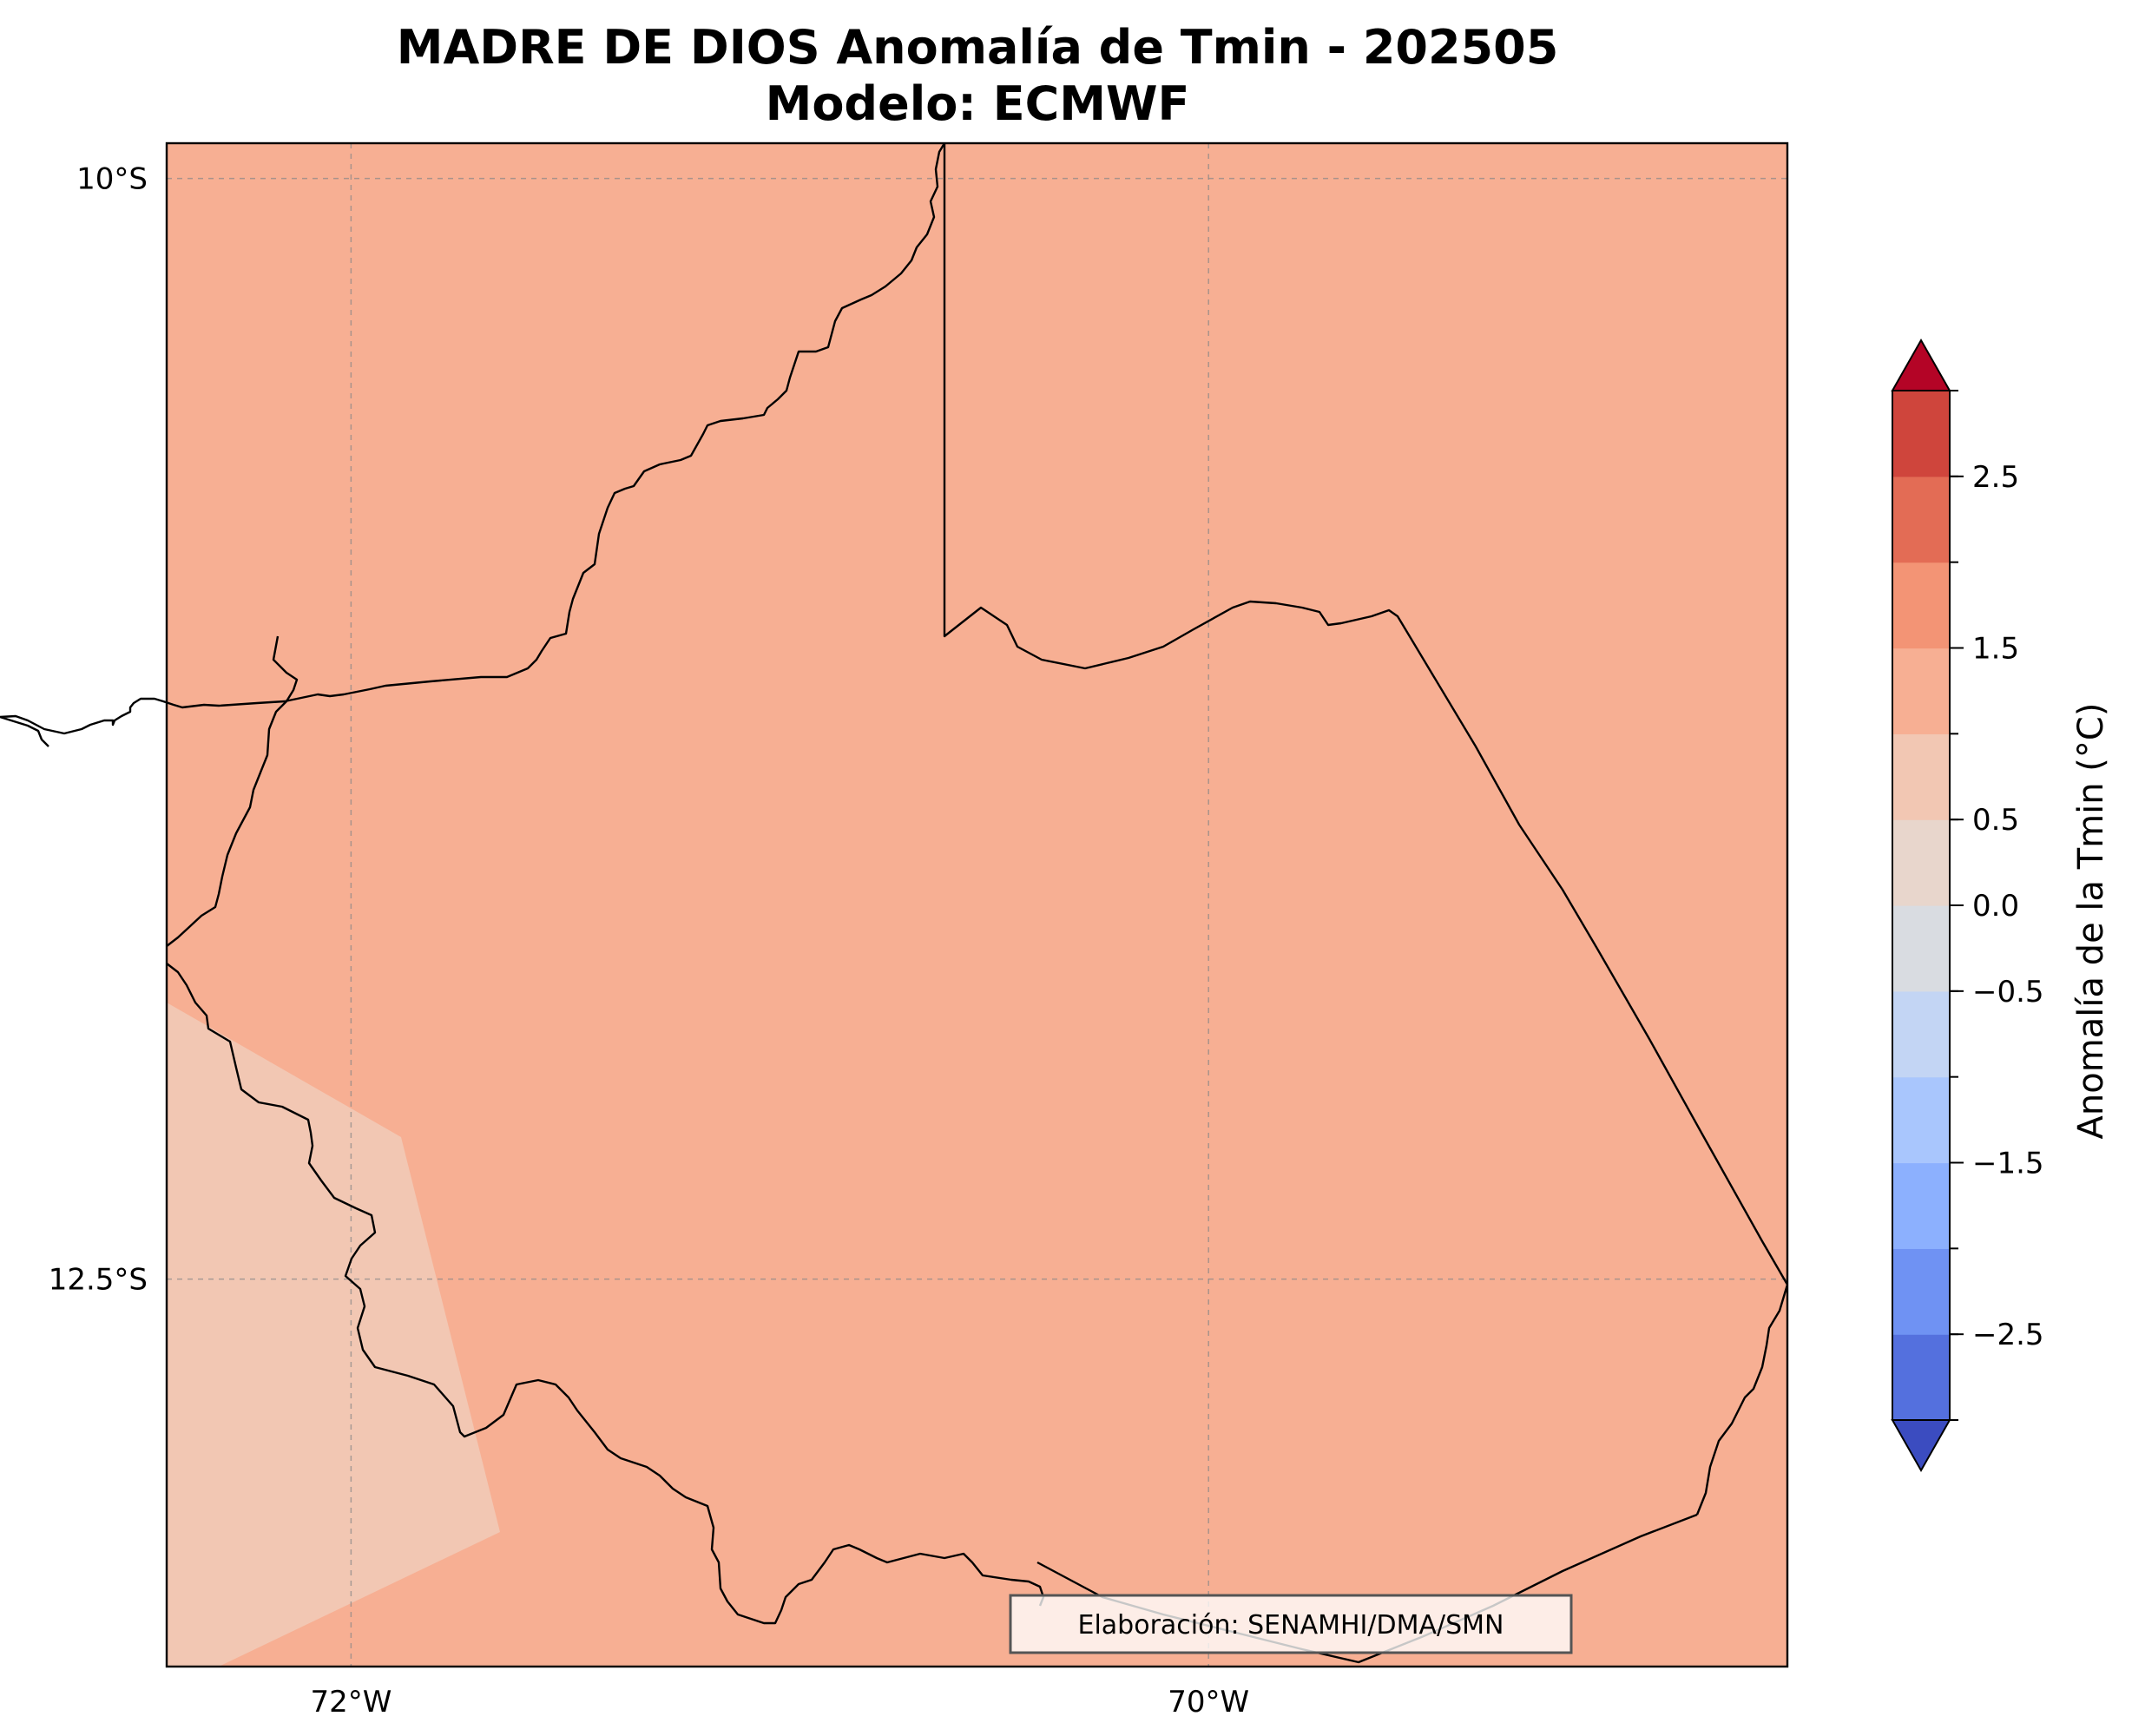 The width and height of the screenshot is (2132, 1736). What do you see at coordinates (1996, 477) in the screenshot?
I see `colorbar-tick-label: 2.5` at bounding box center [1996, 477].